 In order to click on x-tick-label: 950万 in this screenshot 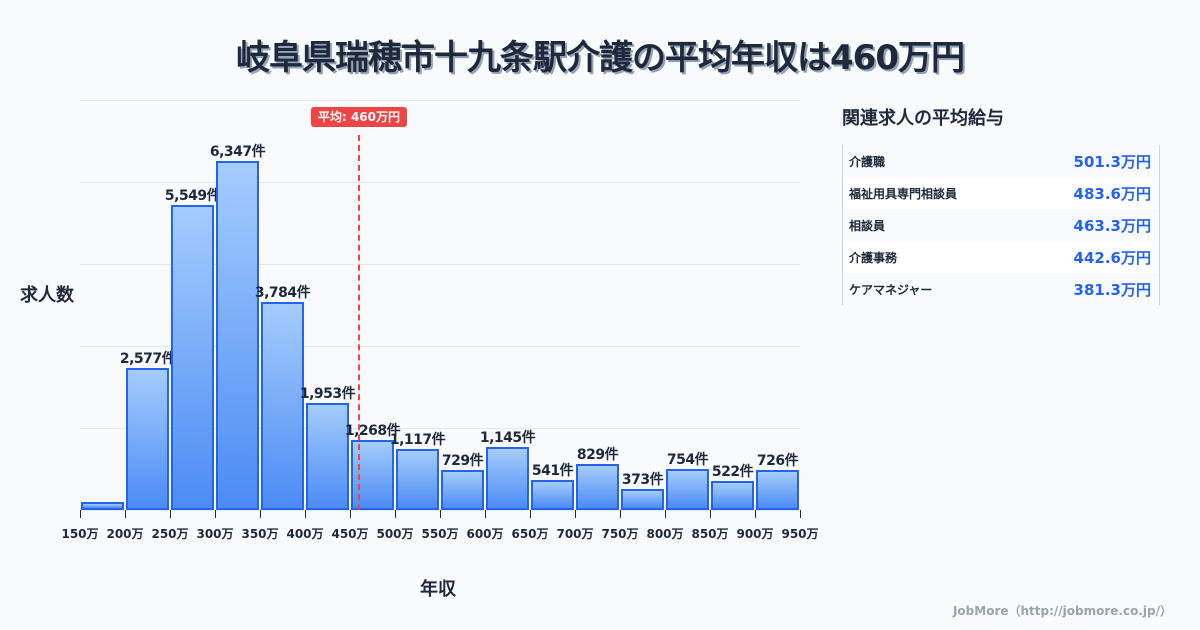, I will do `click(800, 534)`.